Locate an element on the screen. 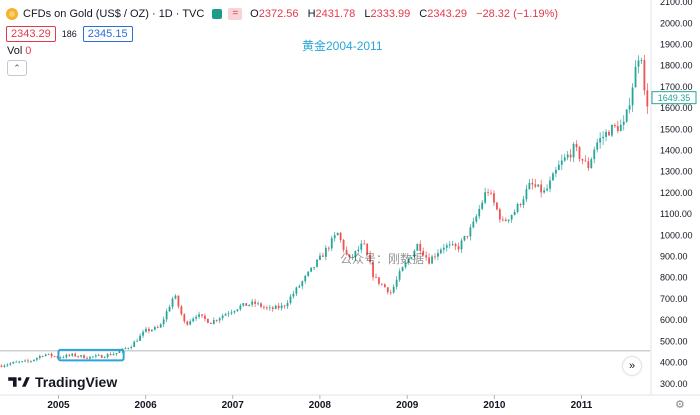  spread-value: 186 is located at coordinates (69, 34).